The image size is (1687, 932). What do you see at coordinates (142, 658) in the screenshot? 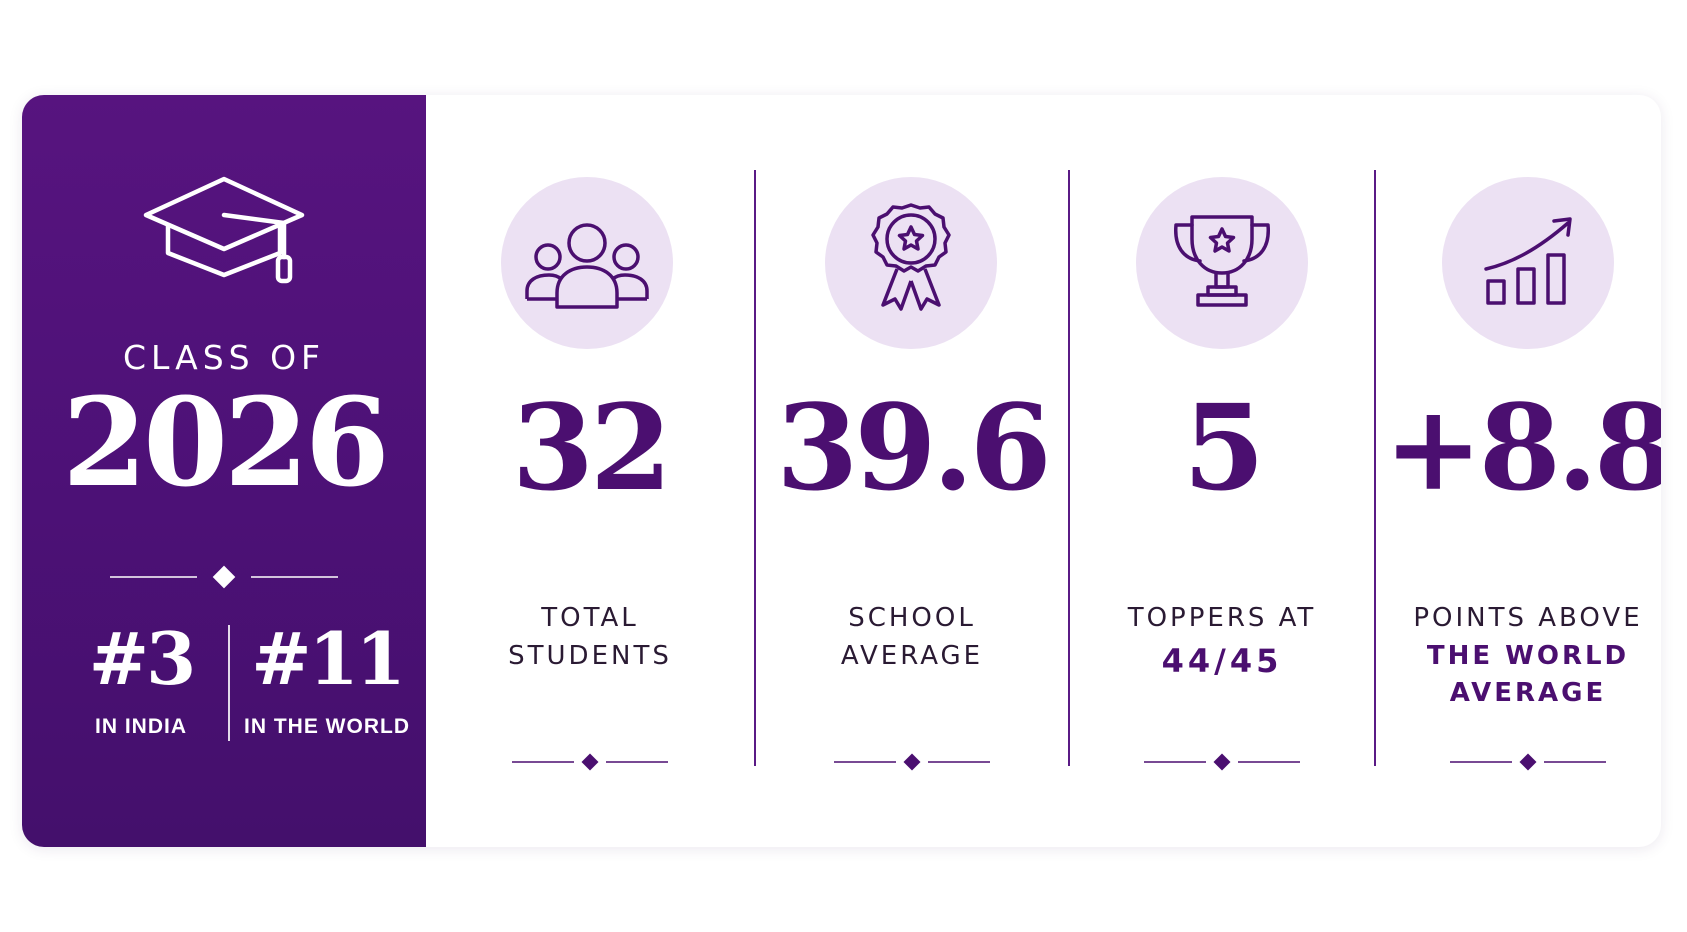
I see `rank-india-value: #3` at bounding box center [142, 658].